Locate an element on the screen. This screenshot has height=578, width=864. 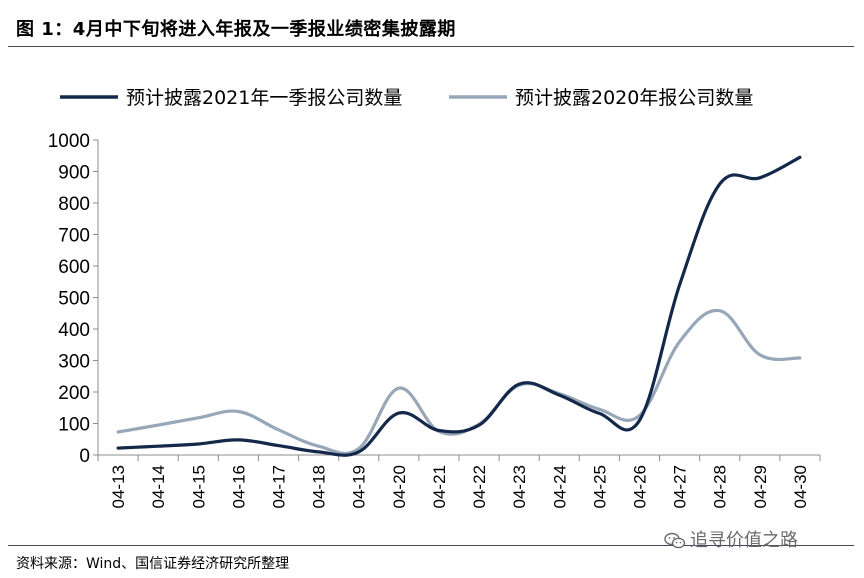
x-tick-label: 04-20 is located at coordinates (399, 486).